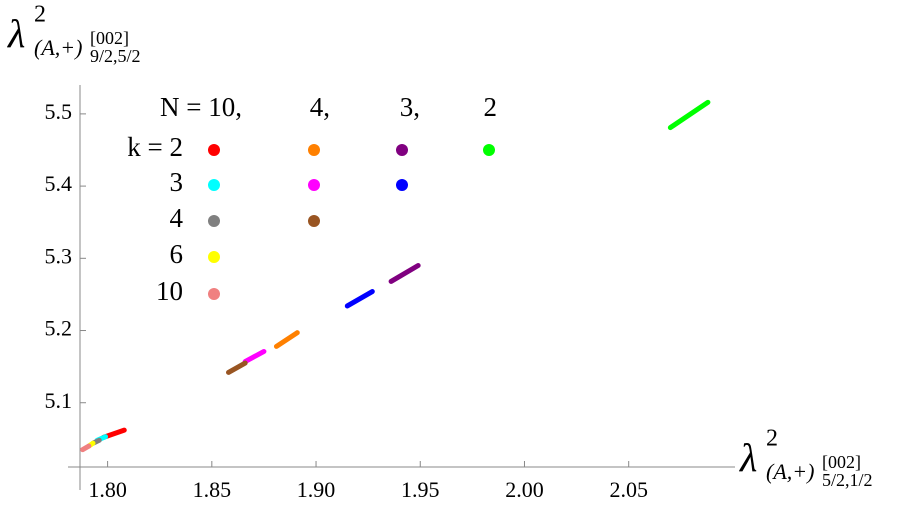 The width and height of the screenshot is (900, 515). Describe the element at coordinates (491, 107) in the screenshot. I see `legend-column-label: 2` at that location.